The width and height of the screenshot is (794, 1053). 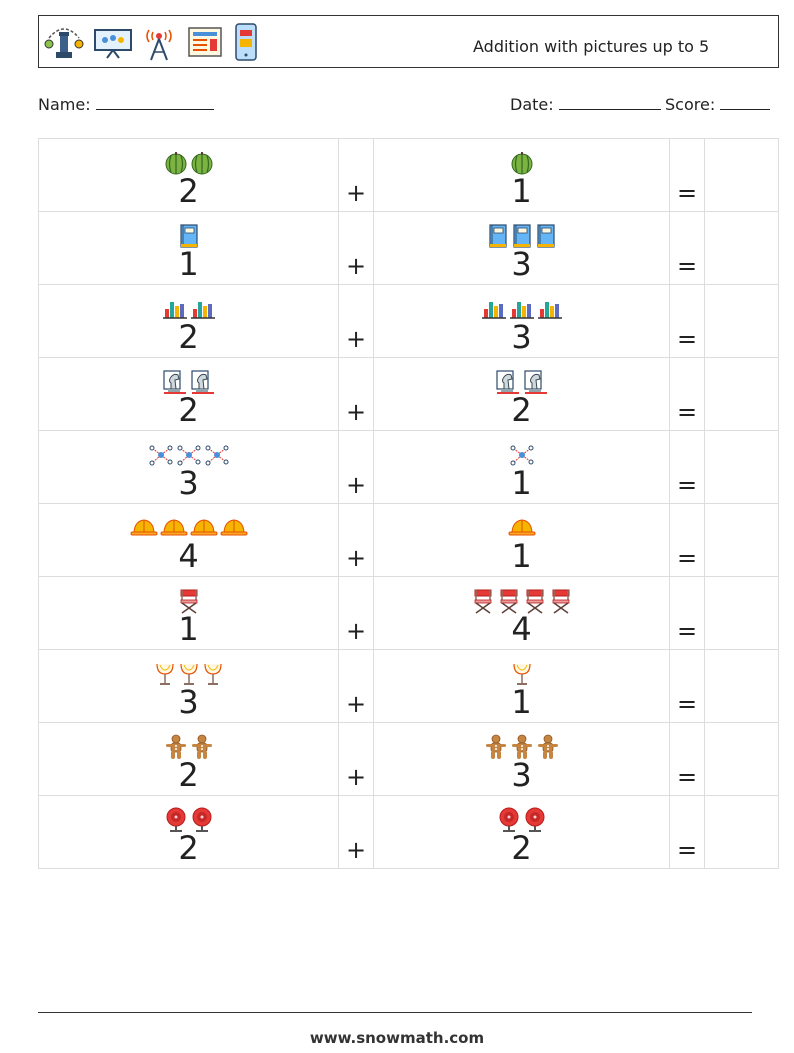 I want to click on addend-b-cell: 3, so click(x=521, y=248).